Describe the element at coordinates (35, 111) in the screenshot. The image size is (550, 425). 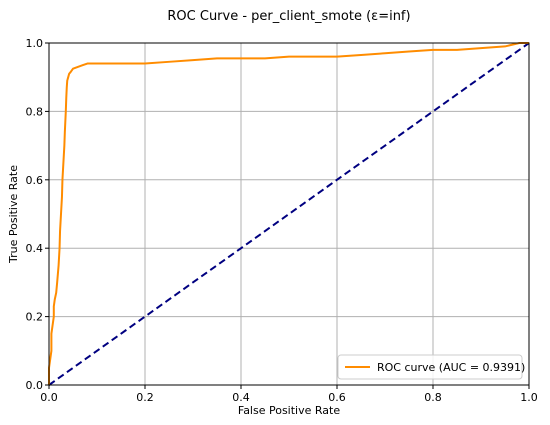
I see `y-tick-label: 0.8` at that location.